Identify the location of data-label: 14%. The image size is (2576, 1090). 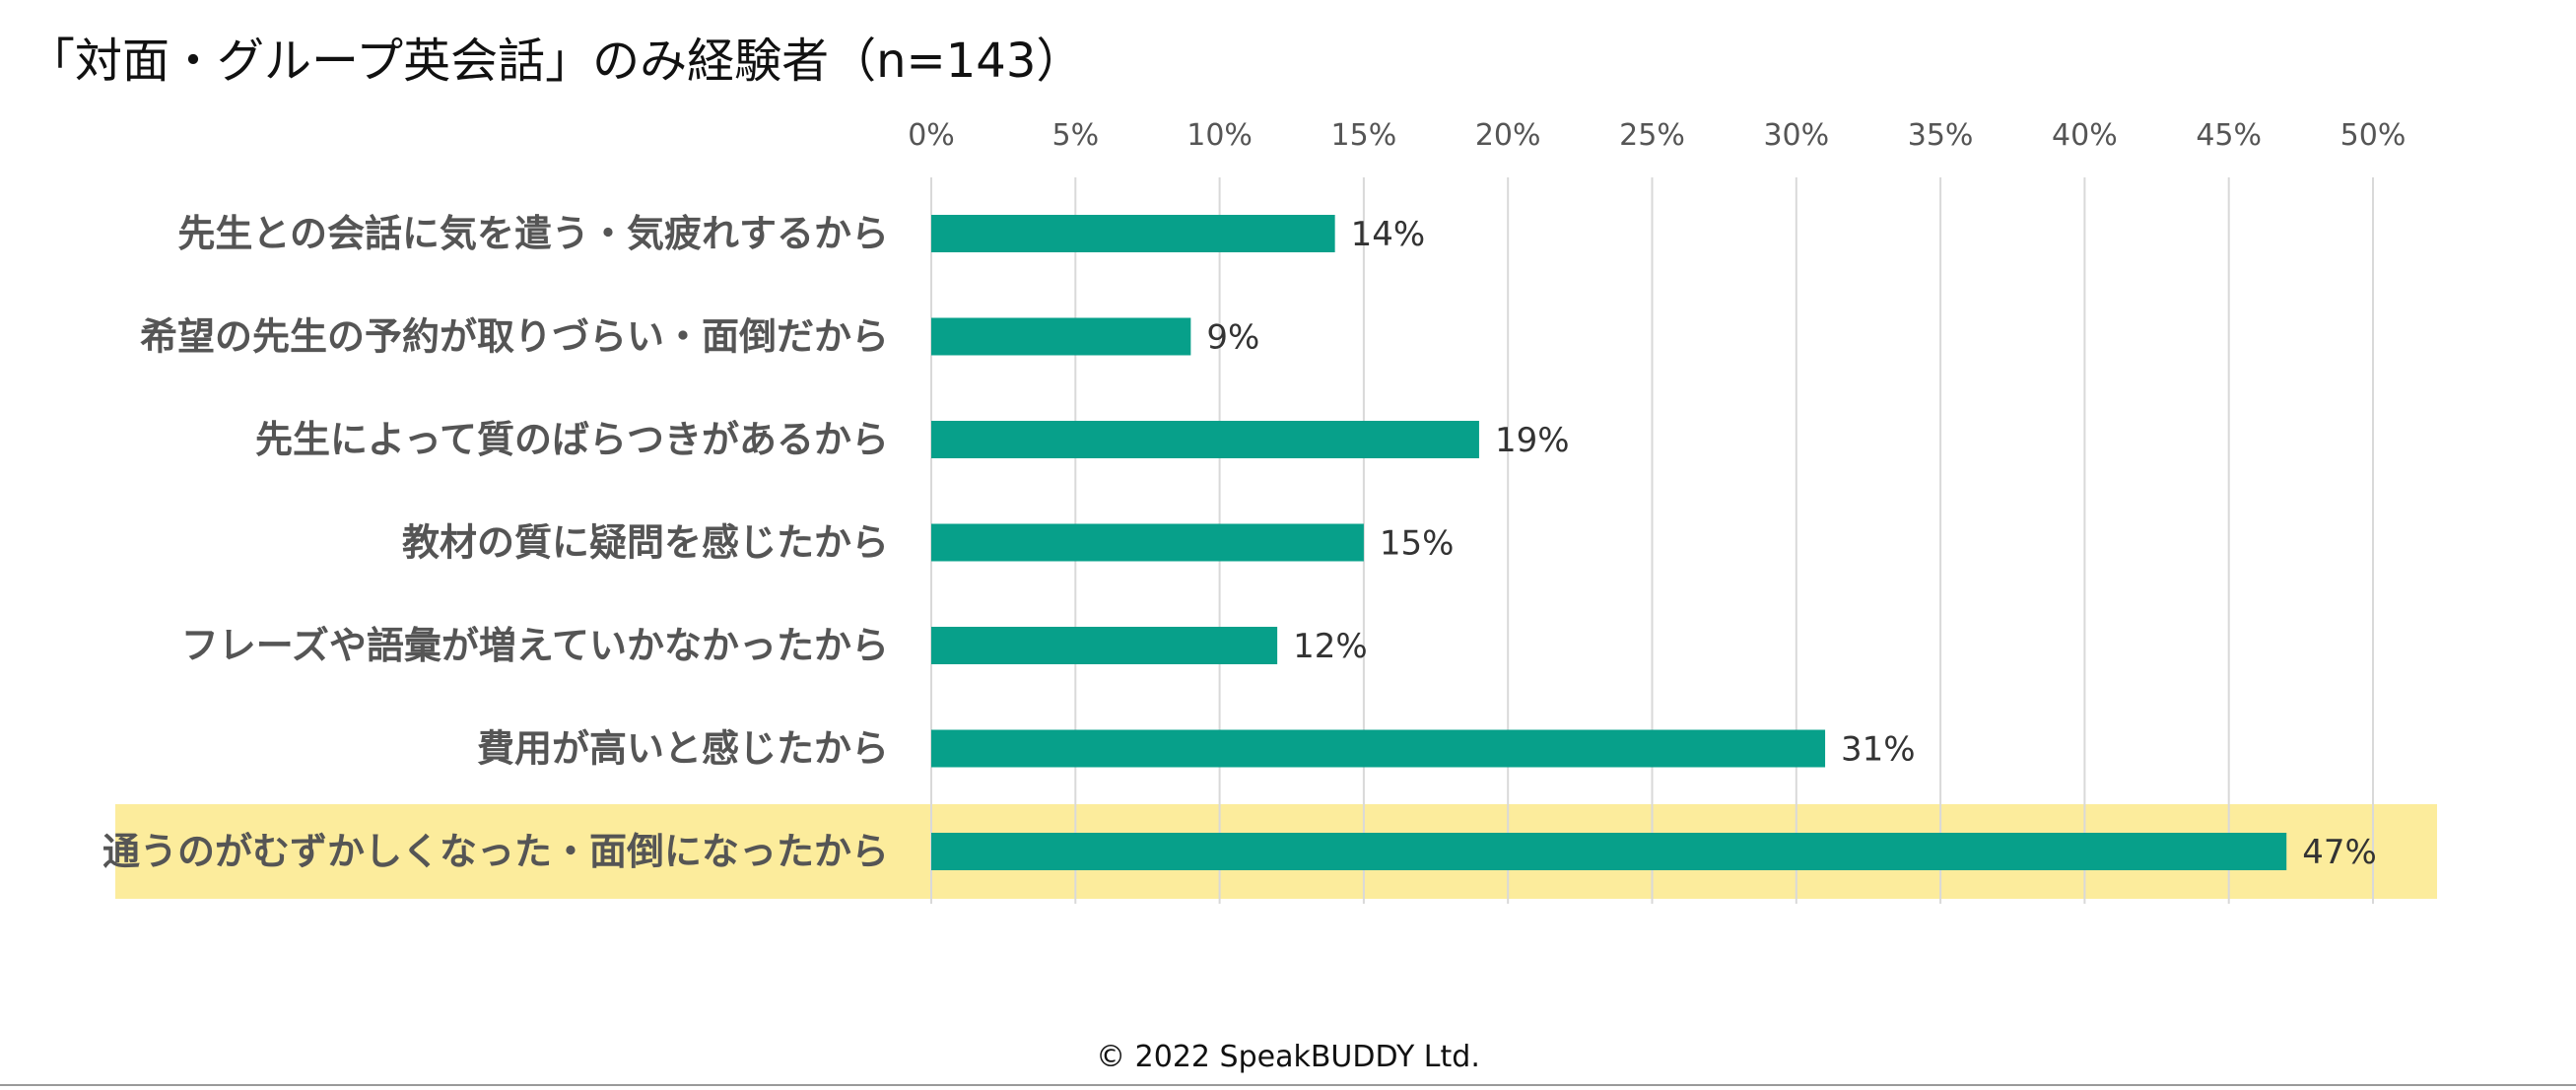
(1388, 234).